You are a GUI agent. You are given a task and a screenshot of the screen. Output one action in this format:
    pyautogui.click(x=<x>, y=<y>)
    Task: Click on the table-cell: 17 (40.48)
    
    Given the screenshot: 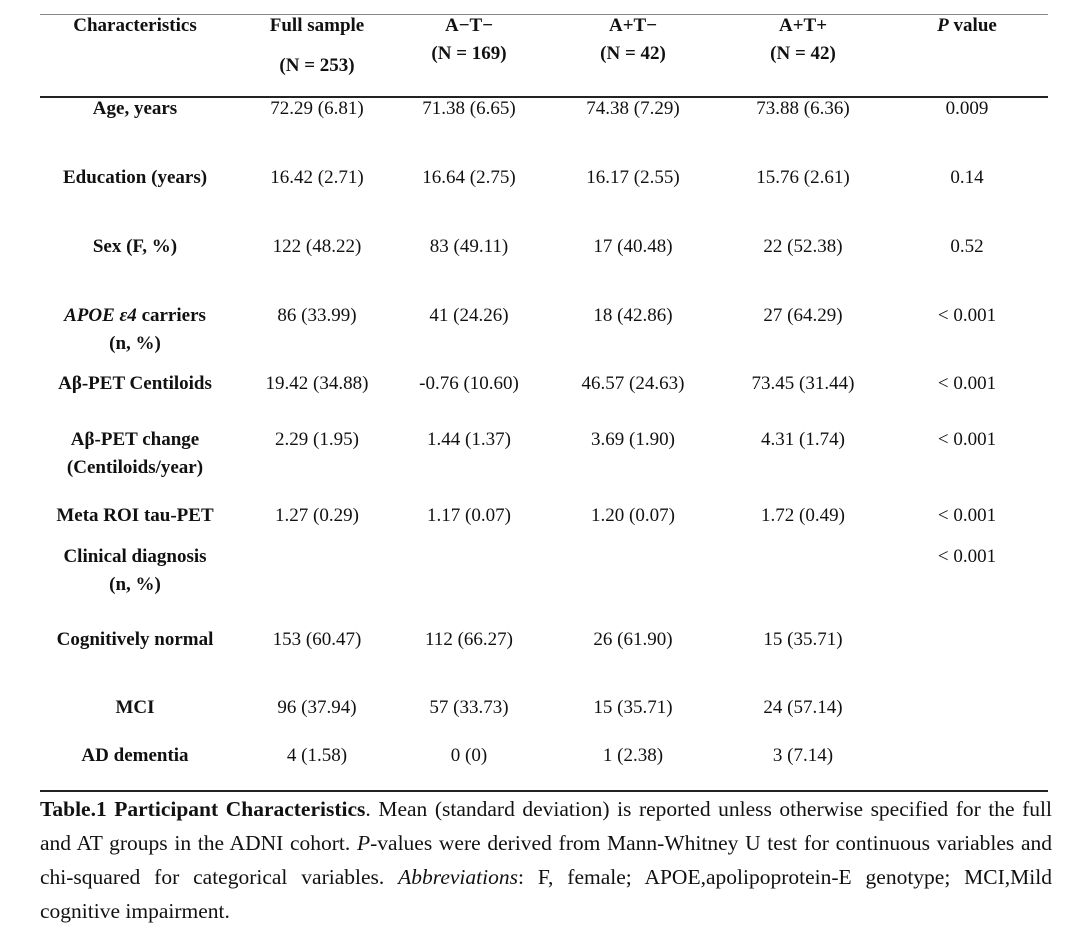 What is the action you would take?
    pyautogui.click(x=633, y=246)
    